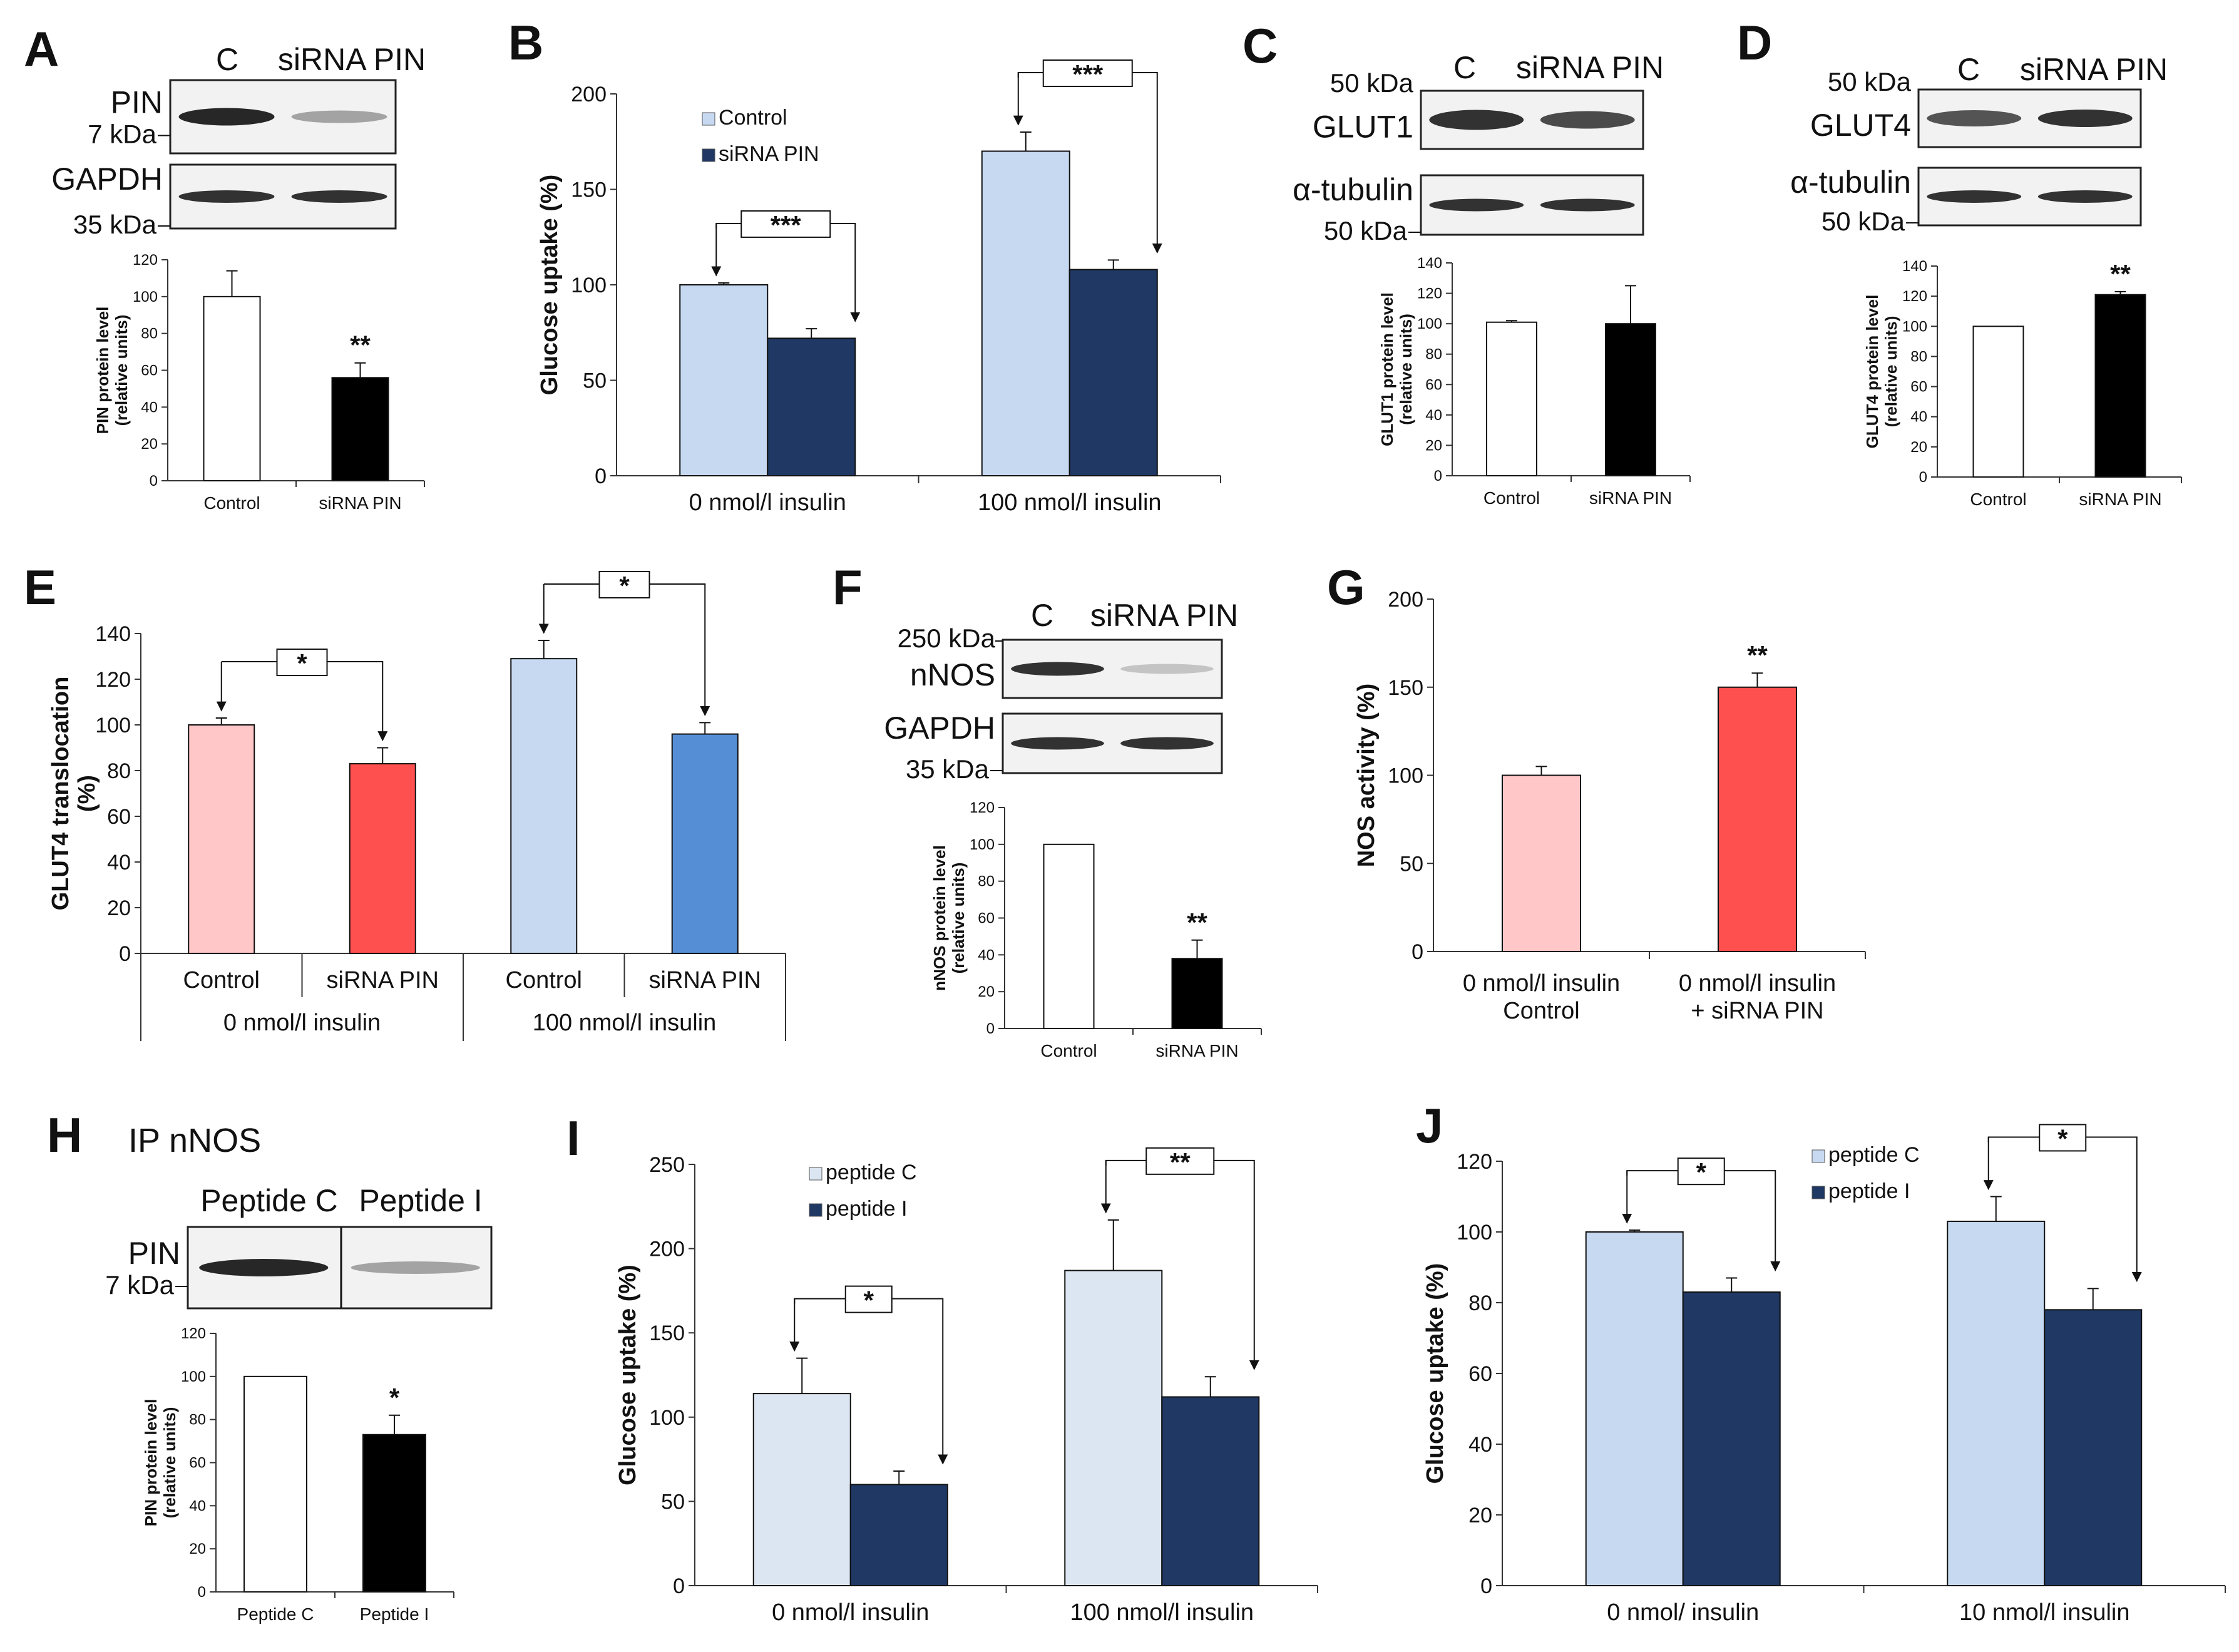 This screenshot has width=2239, height=1652. Describe the element at coordinates (269, 1200) in the screenshot. I see `lane-label: Peptide C` at that location.